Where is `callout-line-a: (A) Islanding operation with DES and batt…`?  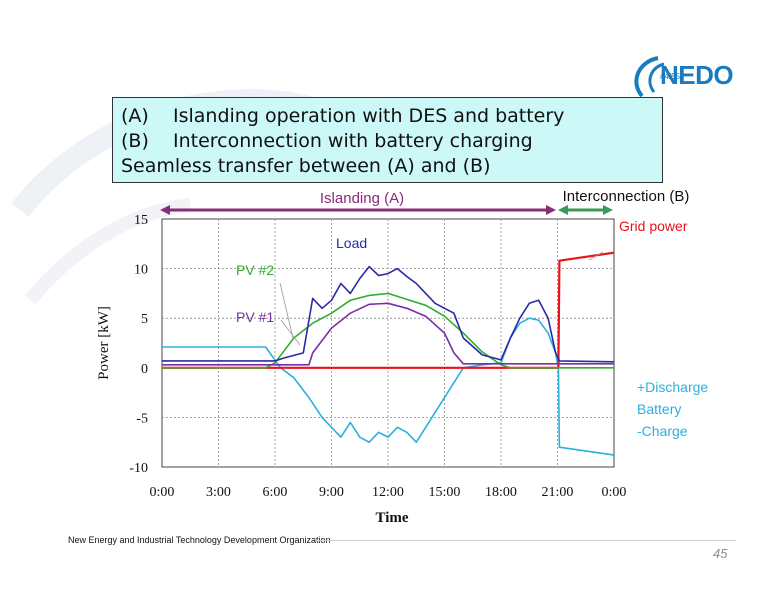
callout-line-a: (A) Islanding operation with DES and batt… is located at coordinates (391, 116).